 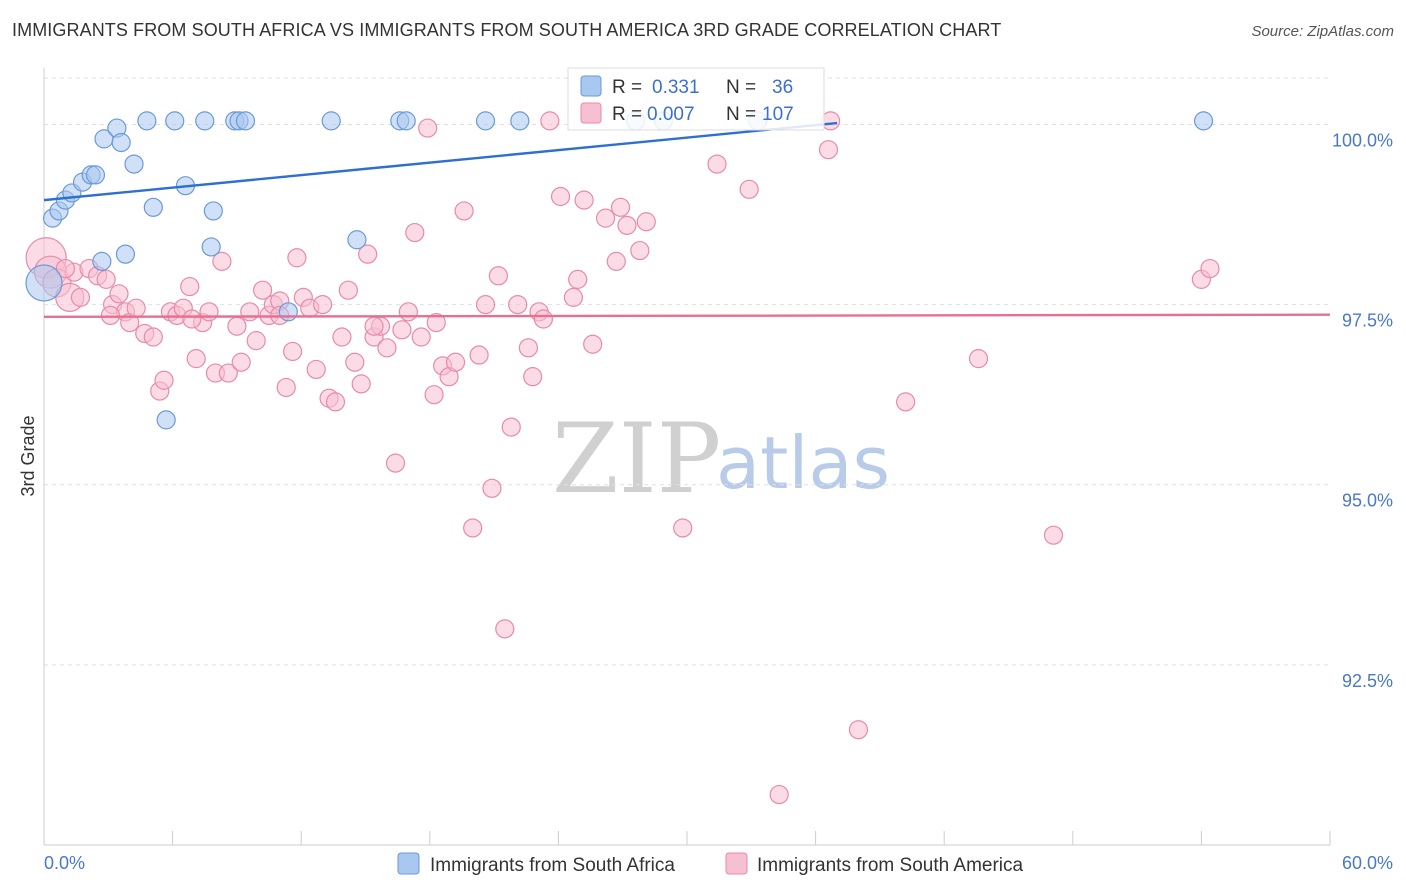 I want to click on legend-r-label-1: R =, so click(x=627, y=87).